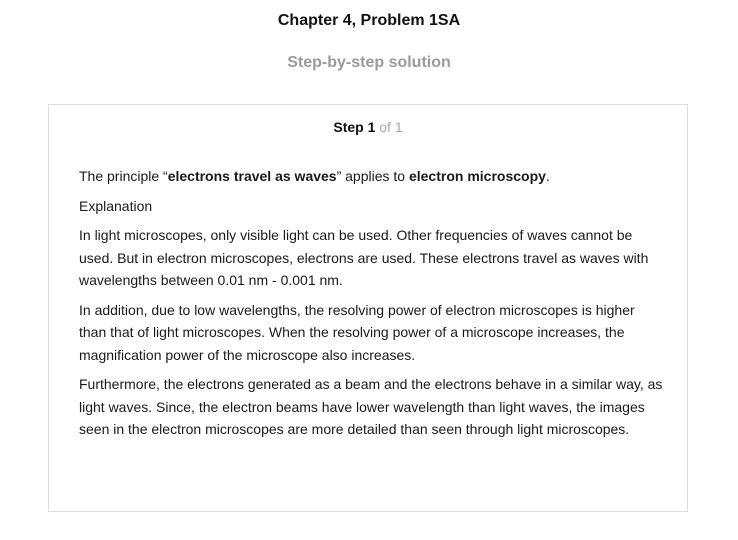 Image resolution: width=738 pixels, height=540 pixels. Describe the element at coordinates (477, 176) in the screenshot. I see `intro-term-electron-microscopy: electron microscopy` at that location.